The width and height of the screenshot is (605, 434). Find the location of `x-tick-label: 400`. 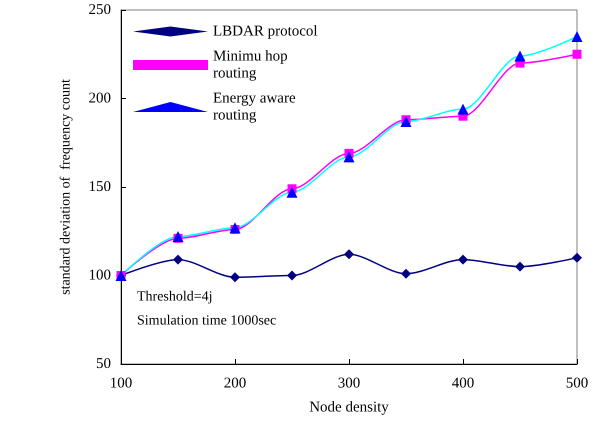

x-tick-label: 400 is located at coordinates (463, 384).